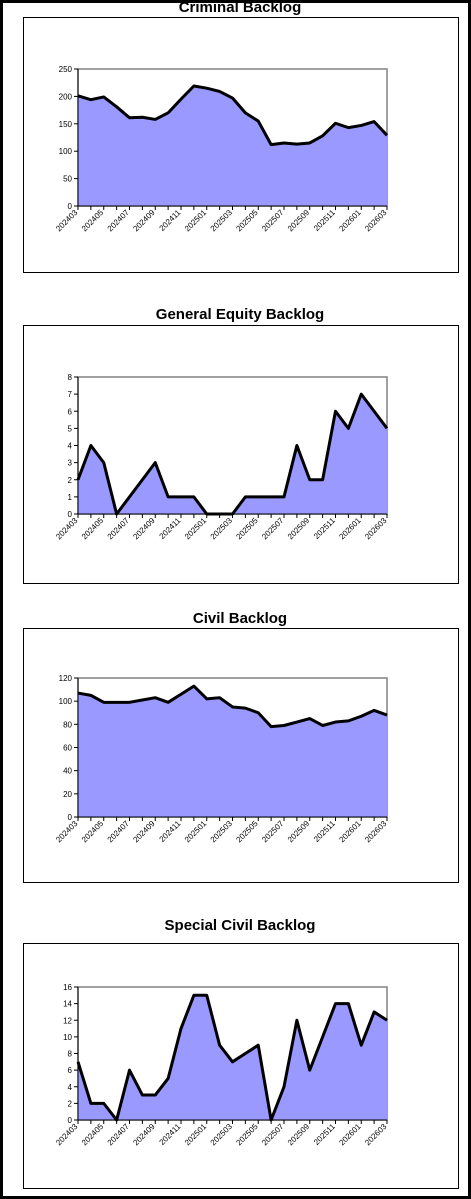 The image size is (471, 1199). Describe the element at coordinates (66, 69) in the screenshot. I see `y-tick-label: 250` at that location.